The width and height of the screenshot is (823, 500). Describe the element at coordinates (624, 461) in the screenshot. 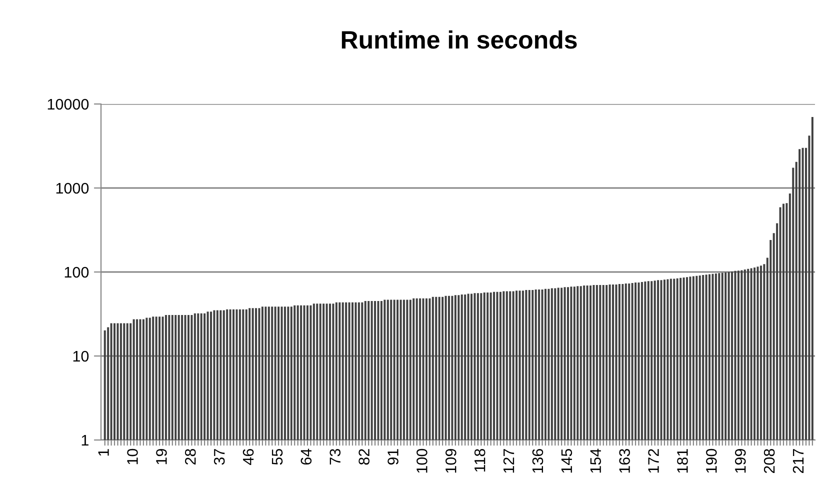

I see `x-tick-label: 163` at that location.